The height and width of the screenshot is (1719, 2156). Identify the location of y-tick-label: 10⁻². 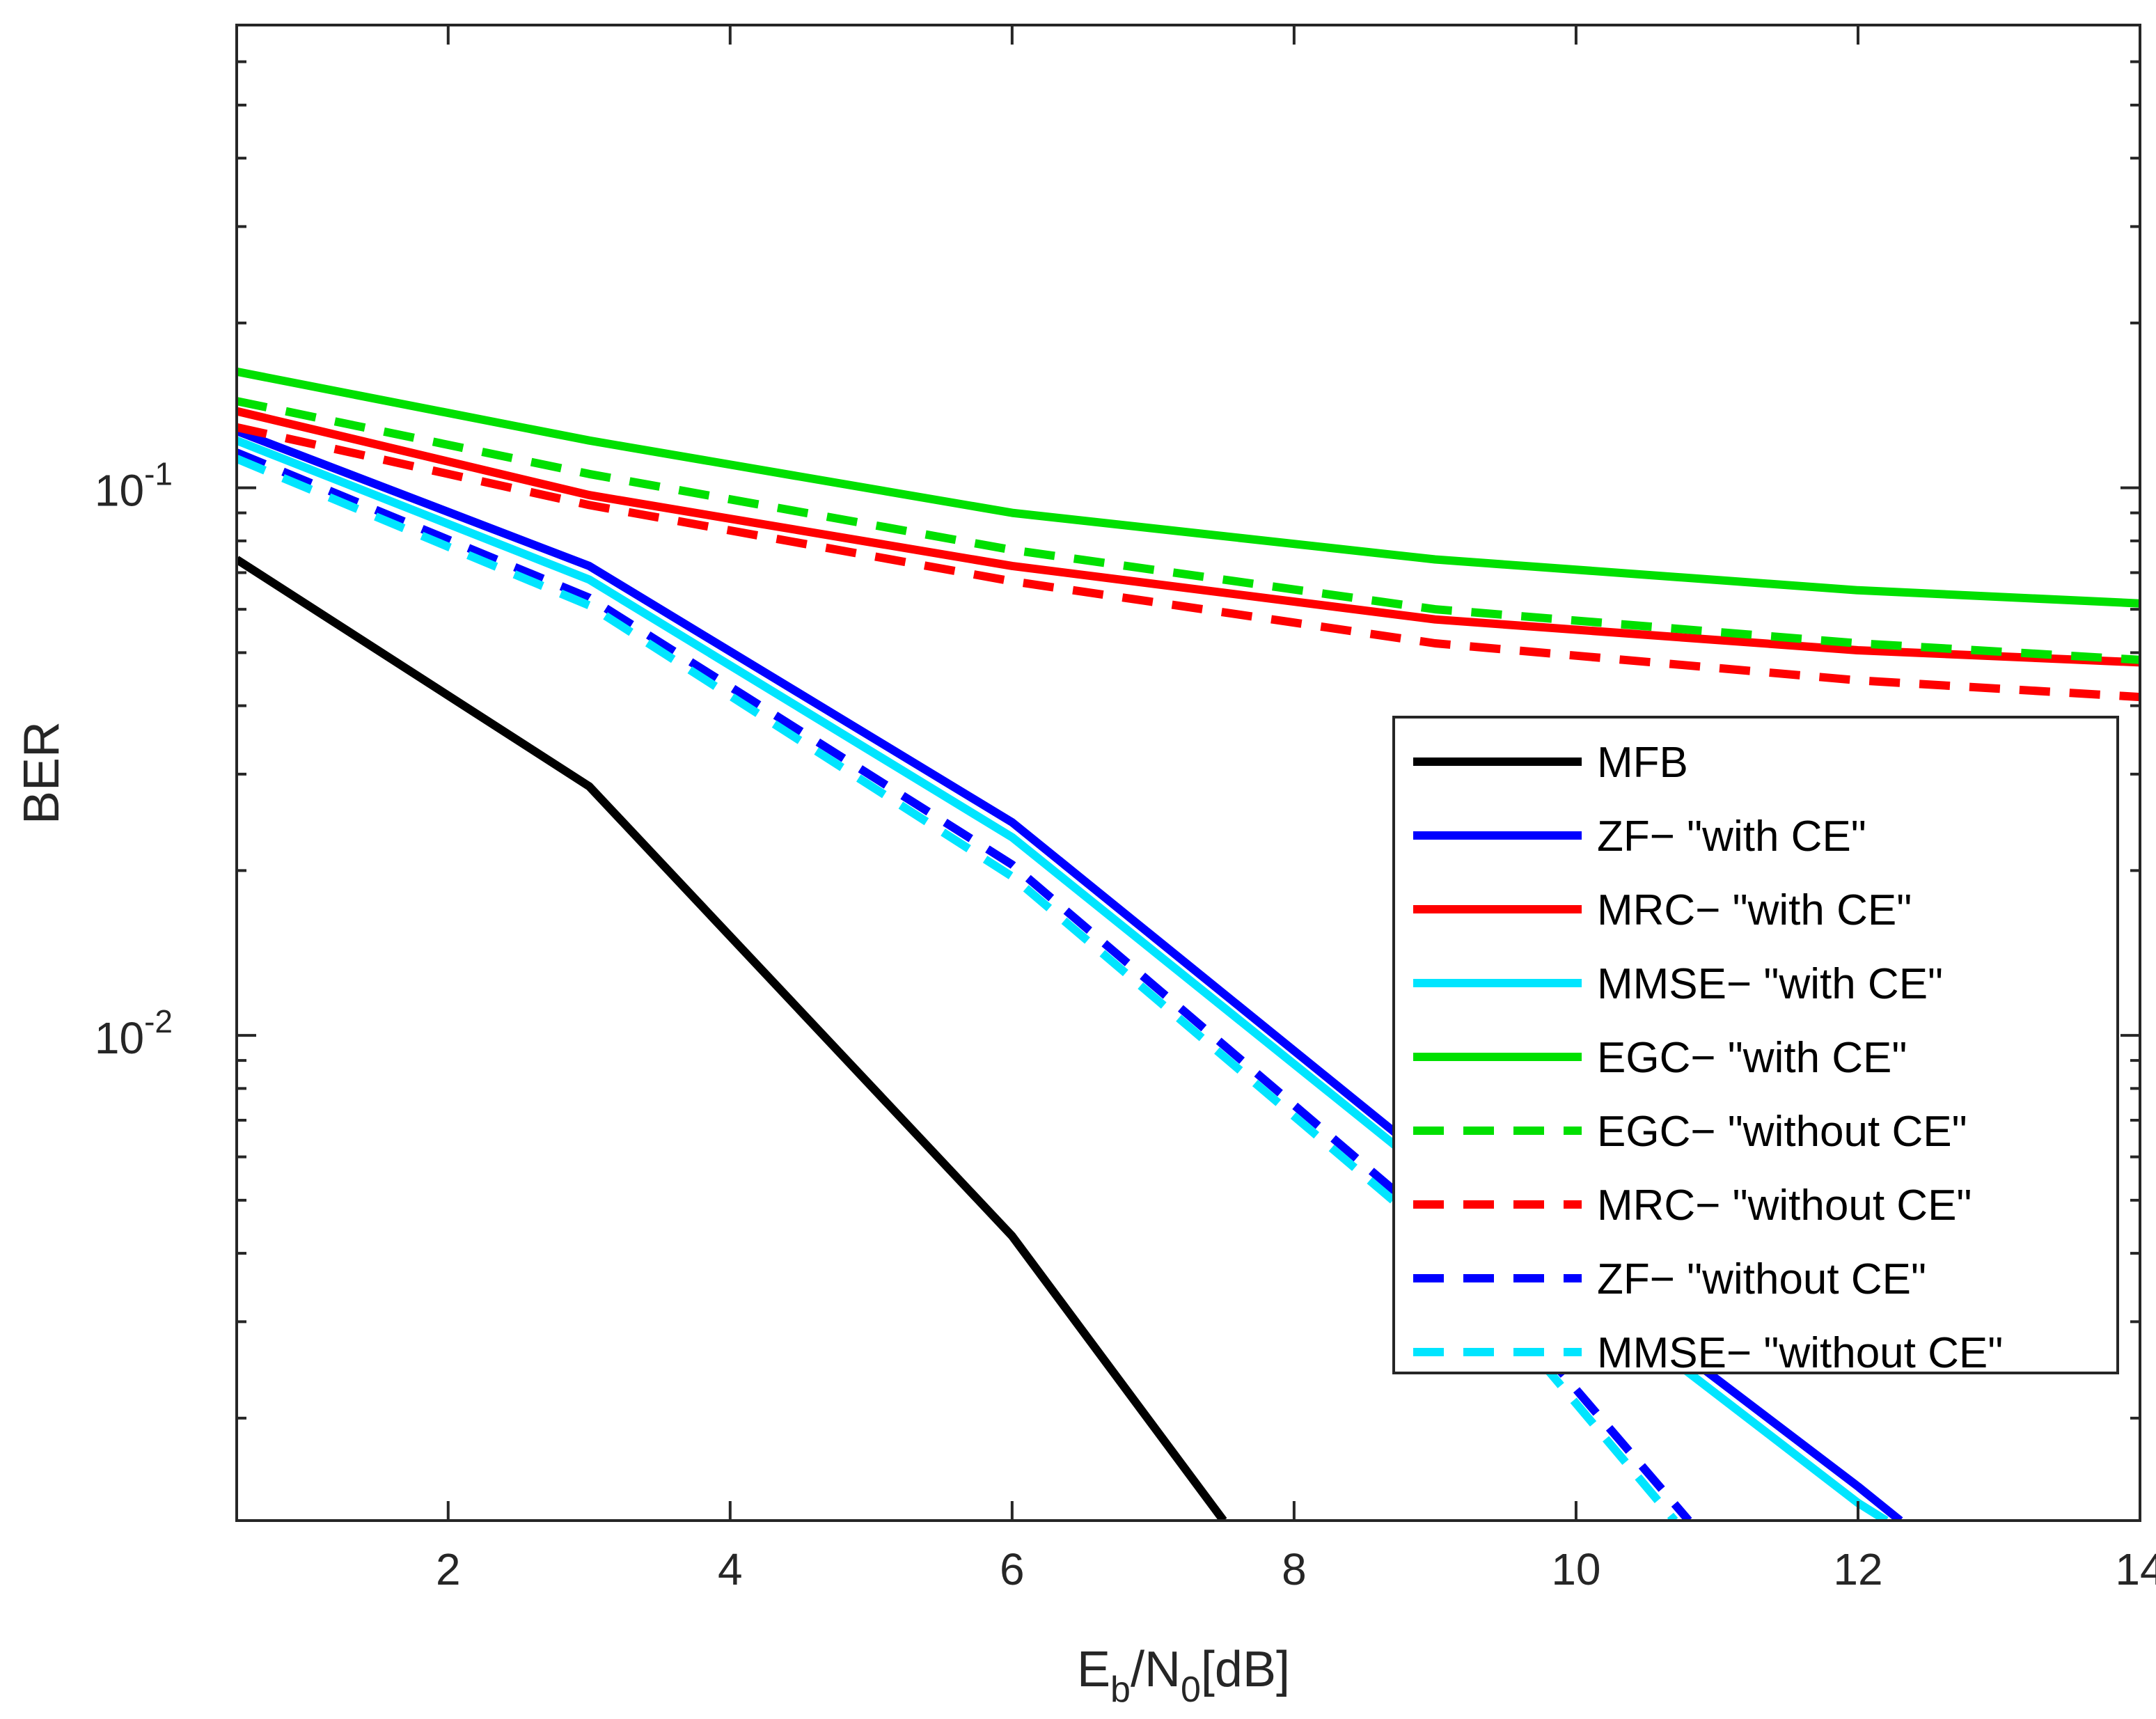
(134, 1033).